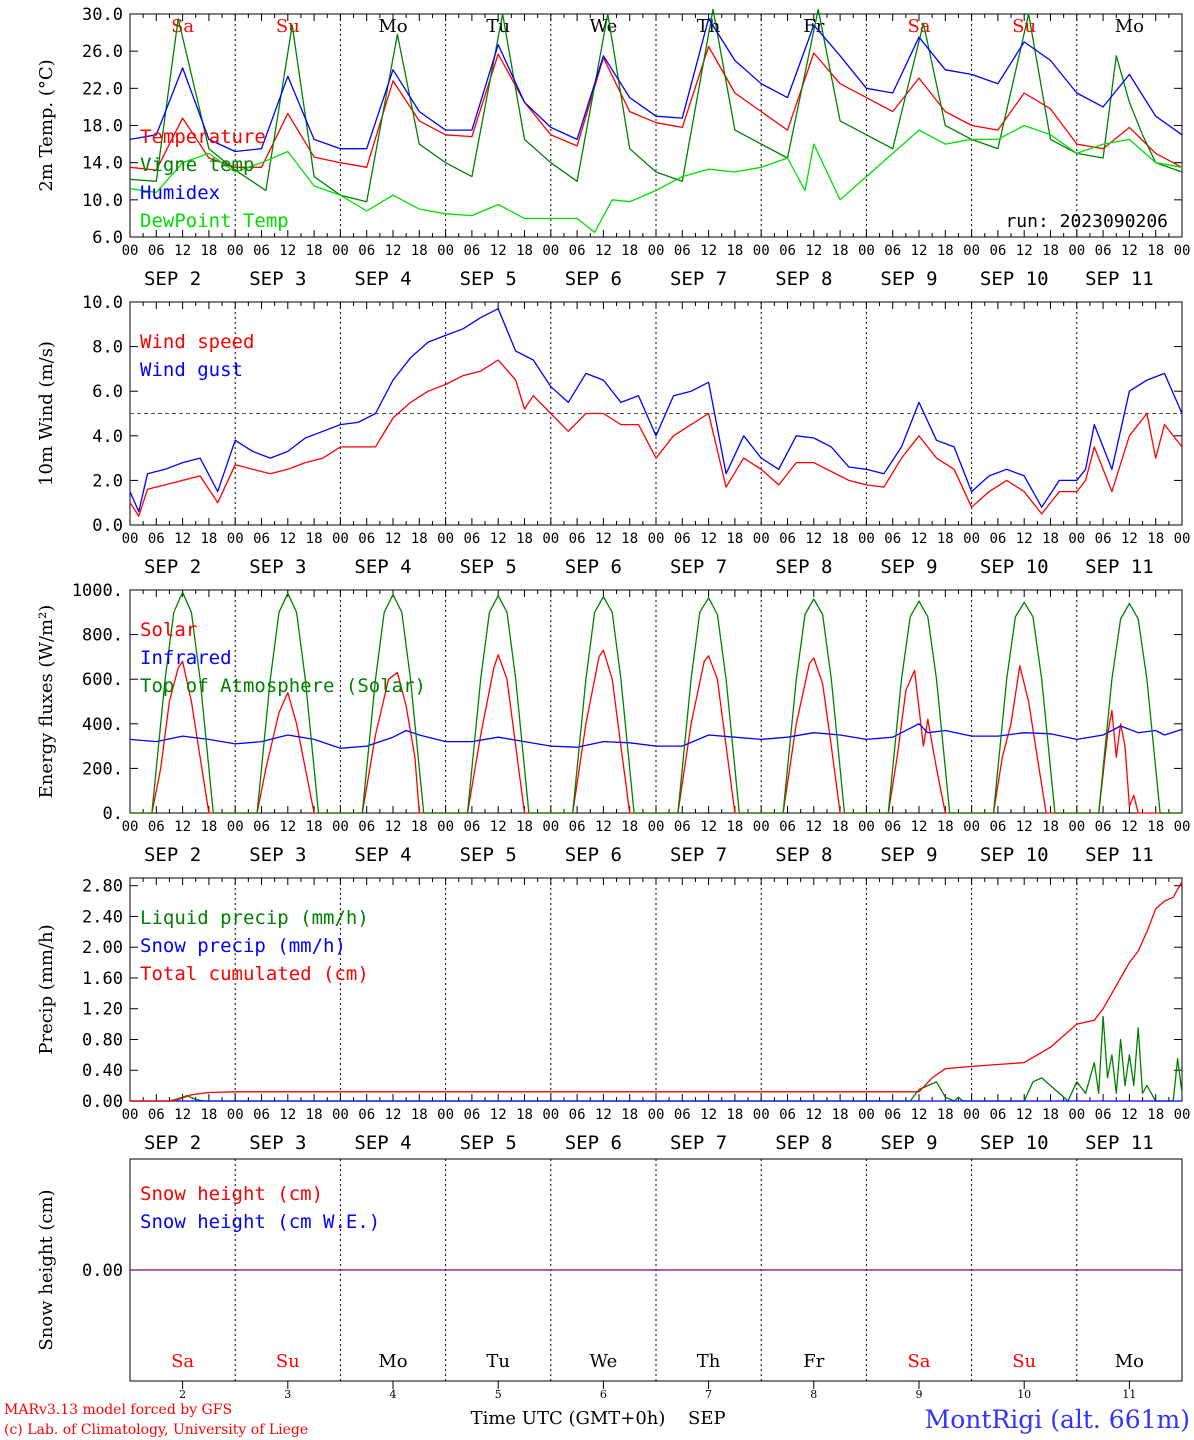  I want to click on legend-entry: Total cumulated (cm), so click(254, 974).